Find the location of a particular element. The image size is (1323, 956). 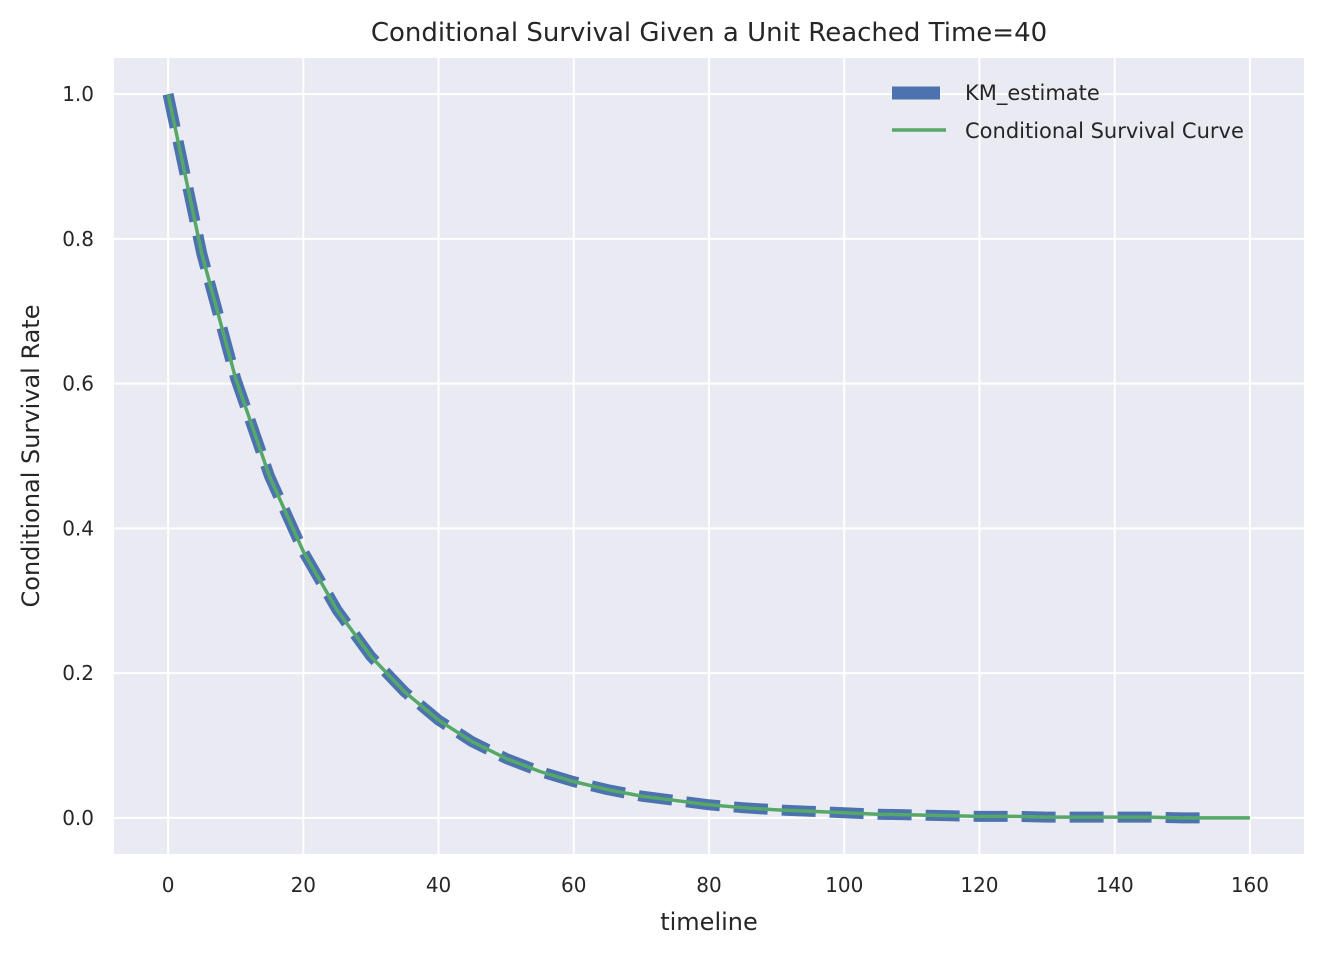

x-tick-label: 160 is located at coordinates (1250, 885).